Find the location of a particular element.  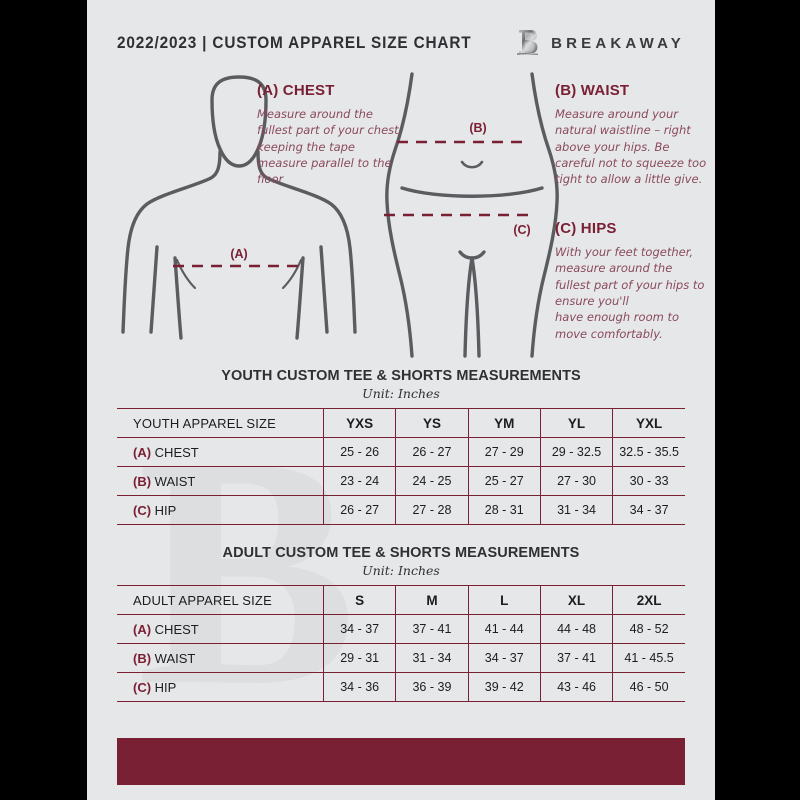

column-header: YXL is located at coordinates (648, 423).